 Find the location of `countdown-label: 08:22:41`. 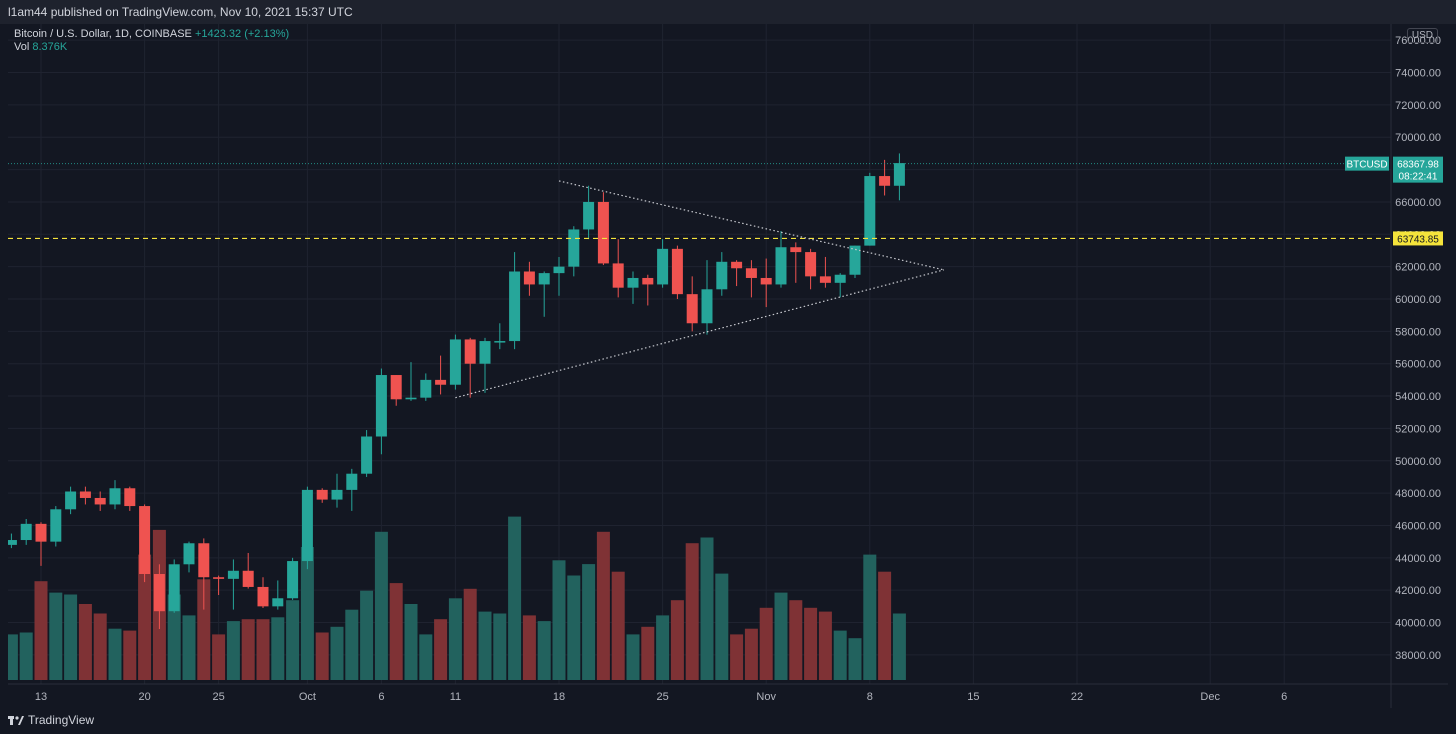

countdown-label: 08:22:41 is located at coordinates (1418, 177).